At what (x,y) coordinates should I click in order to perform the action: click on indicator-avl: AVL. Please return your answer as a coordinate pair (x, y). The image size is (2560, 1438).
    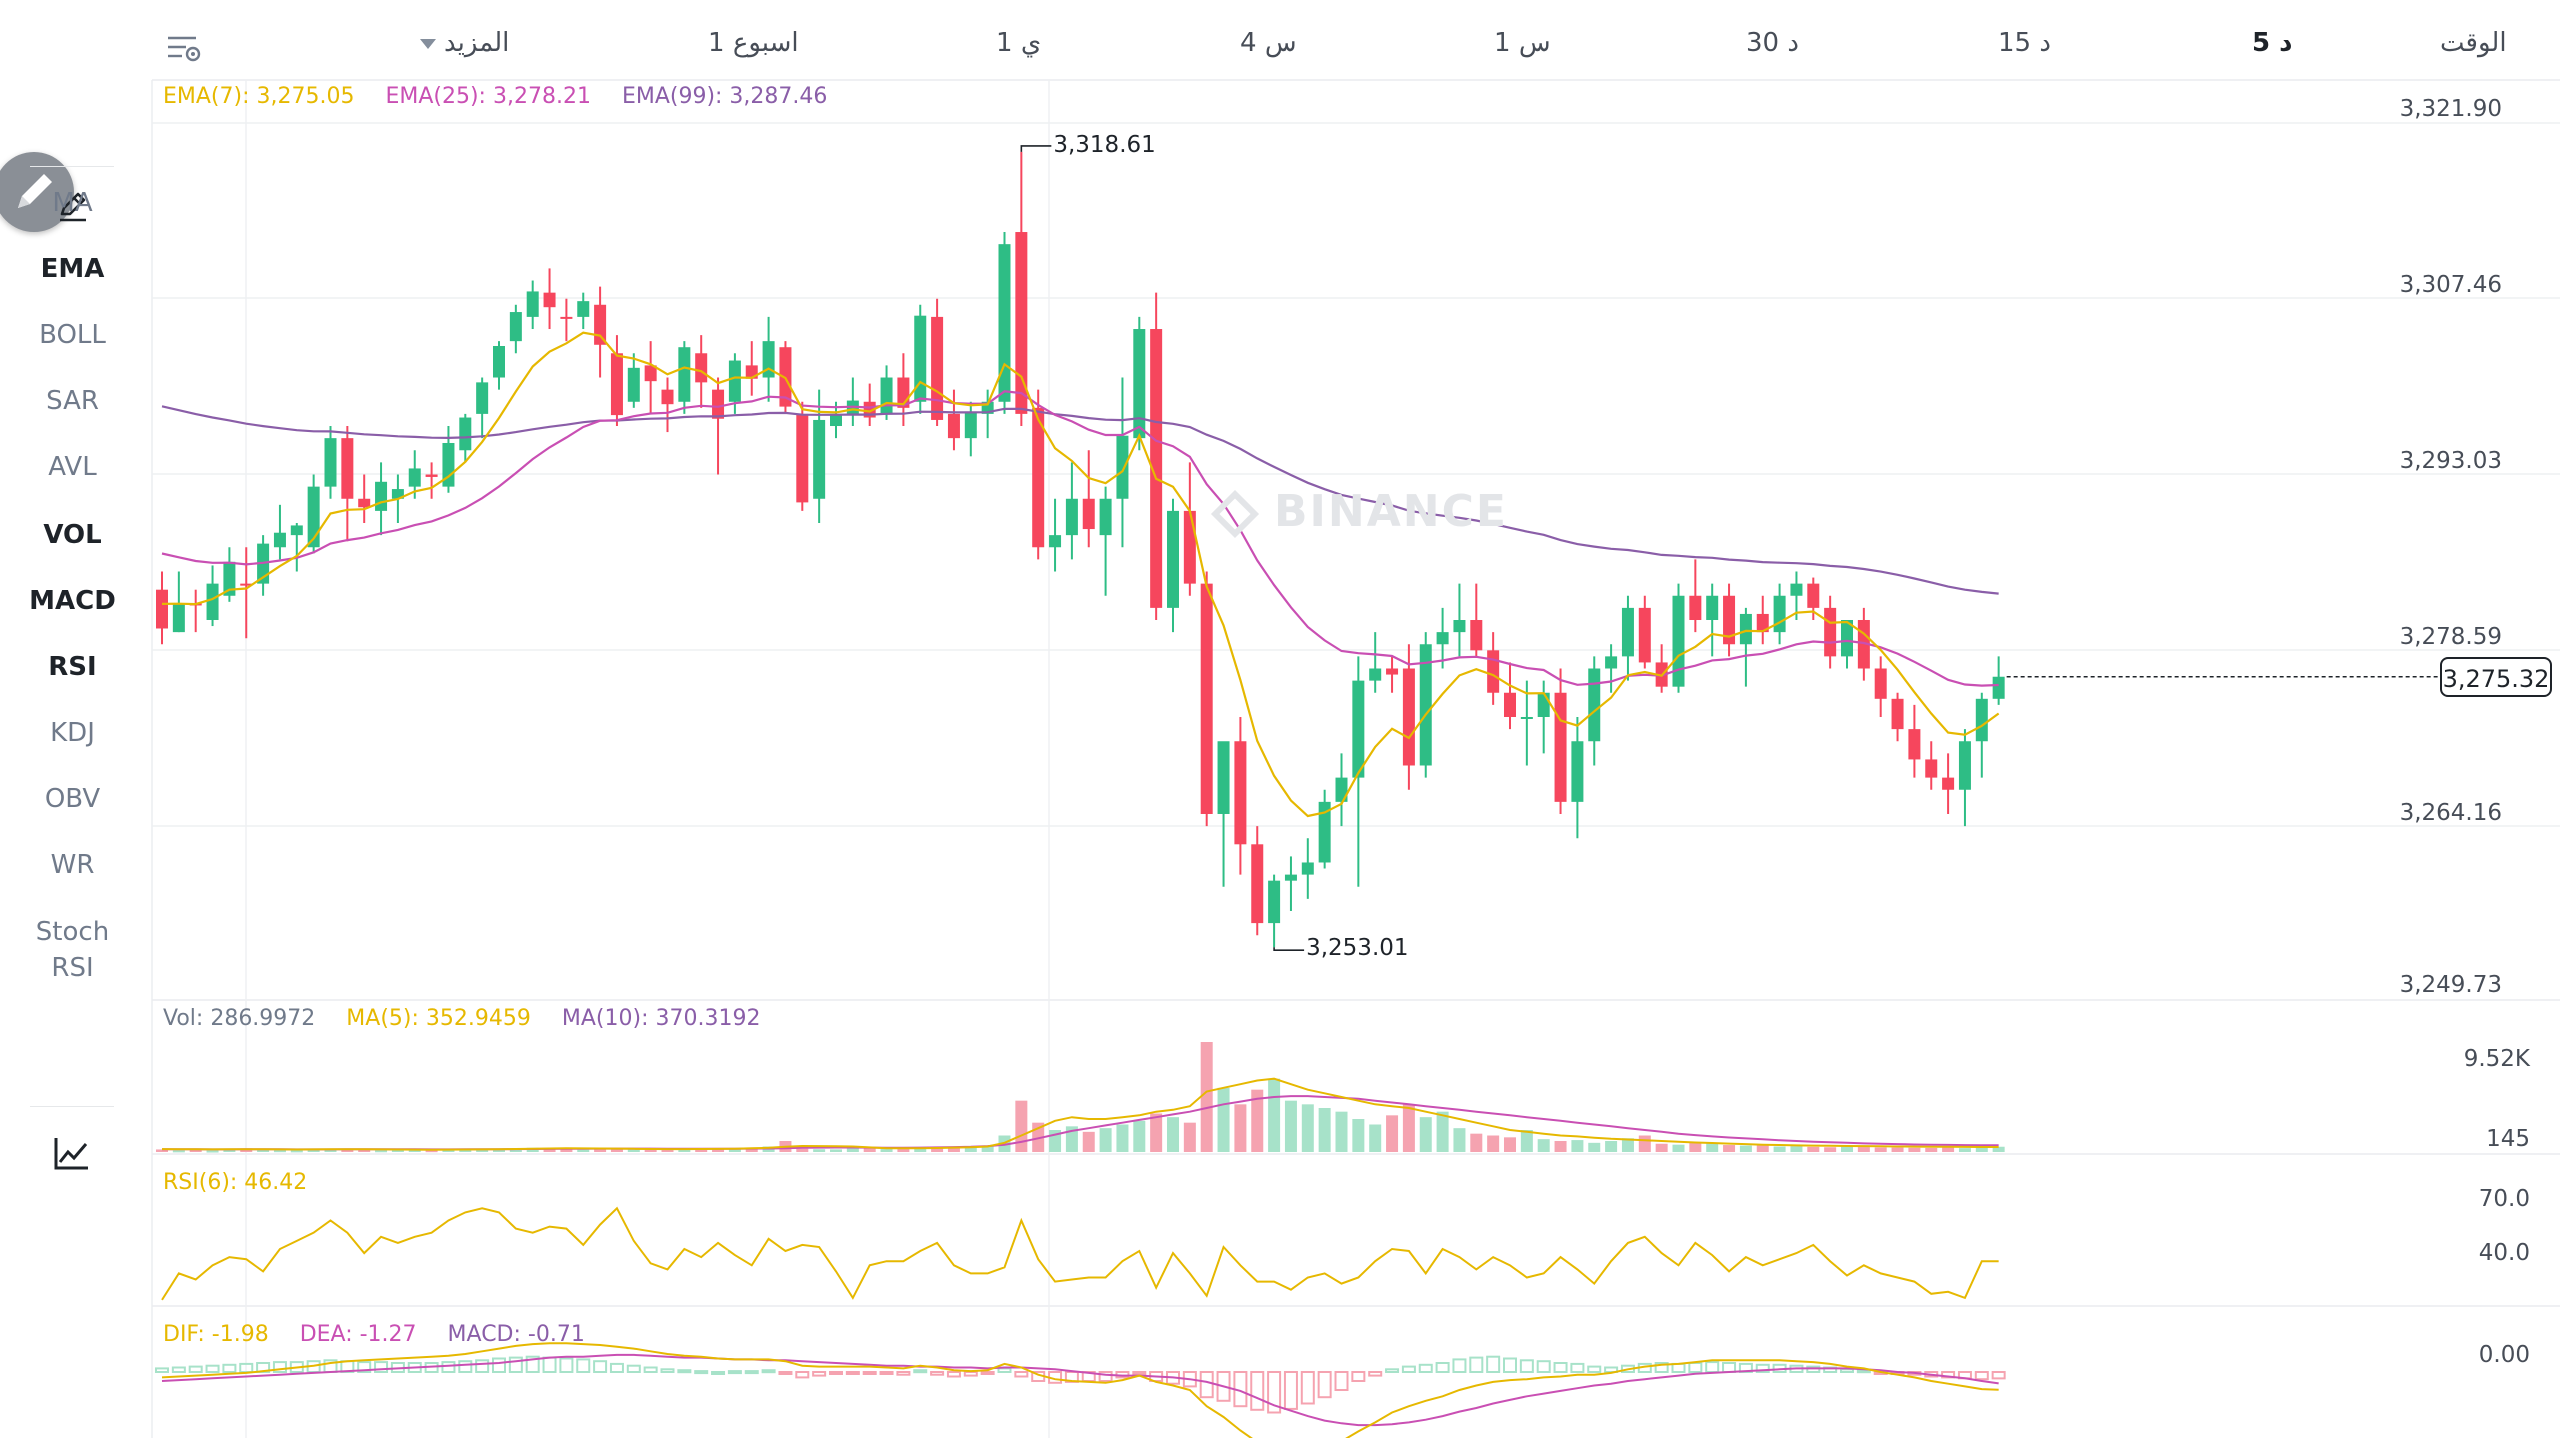
    Looking at the image, I should click on (72, 467).